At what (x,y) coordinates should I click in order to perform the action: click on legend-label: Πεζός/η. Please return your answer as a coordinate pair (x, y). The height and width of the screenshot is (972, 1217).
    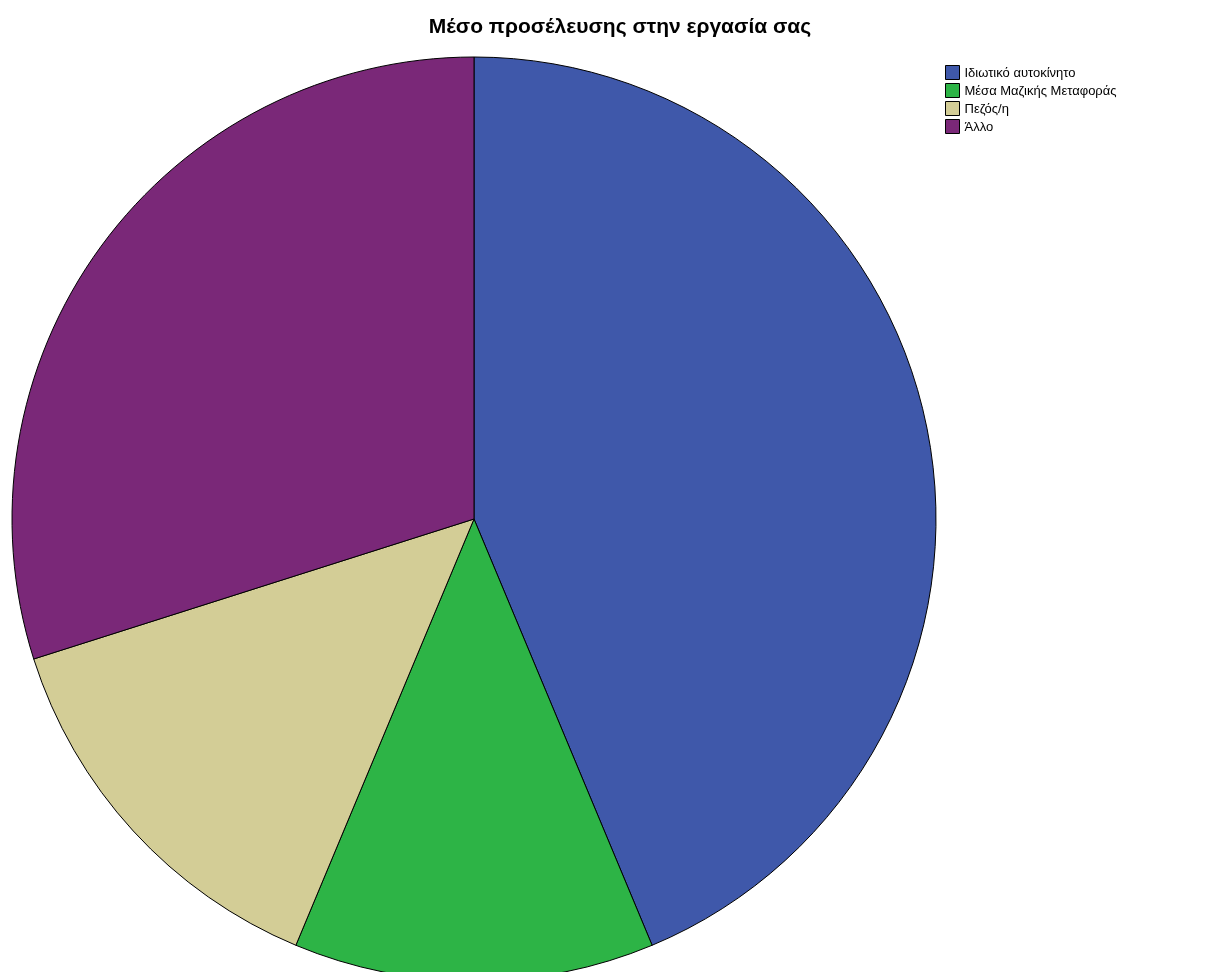
    Looking at the image, I should click on (986, 108).